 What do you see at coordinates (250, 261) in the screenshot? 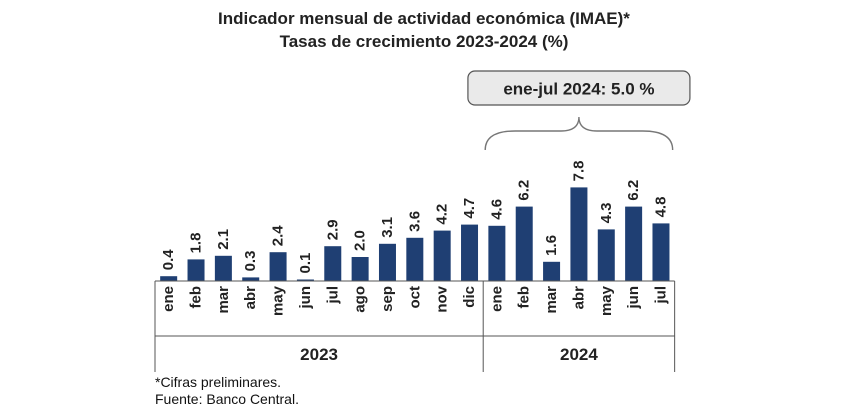
I see `value-label-3: 0.3` at bounding box center [250, 261].